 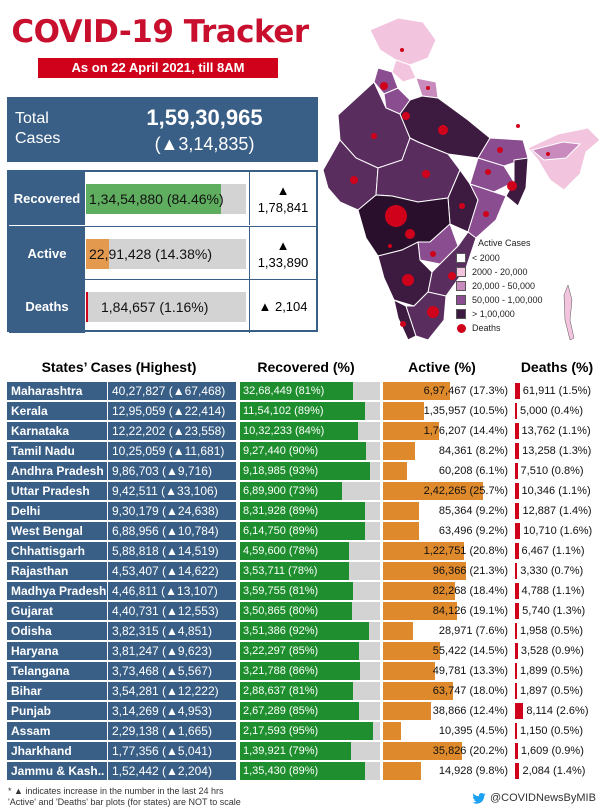 What do you see at coordinates (479, 798) in the screenshot?
I see `twitter-icon` at bounding box center [479, 798].